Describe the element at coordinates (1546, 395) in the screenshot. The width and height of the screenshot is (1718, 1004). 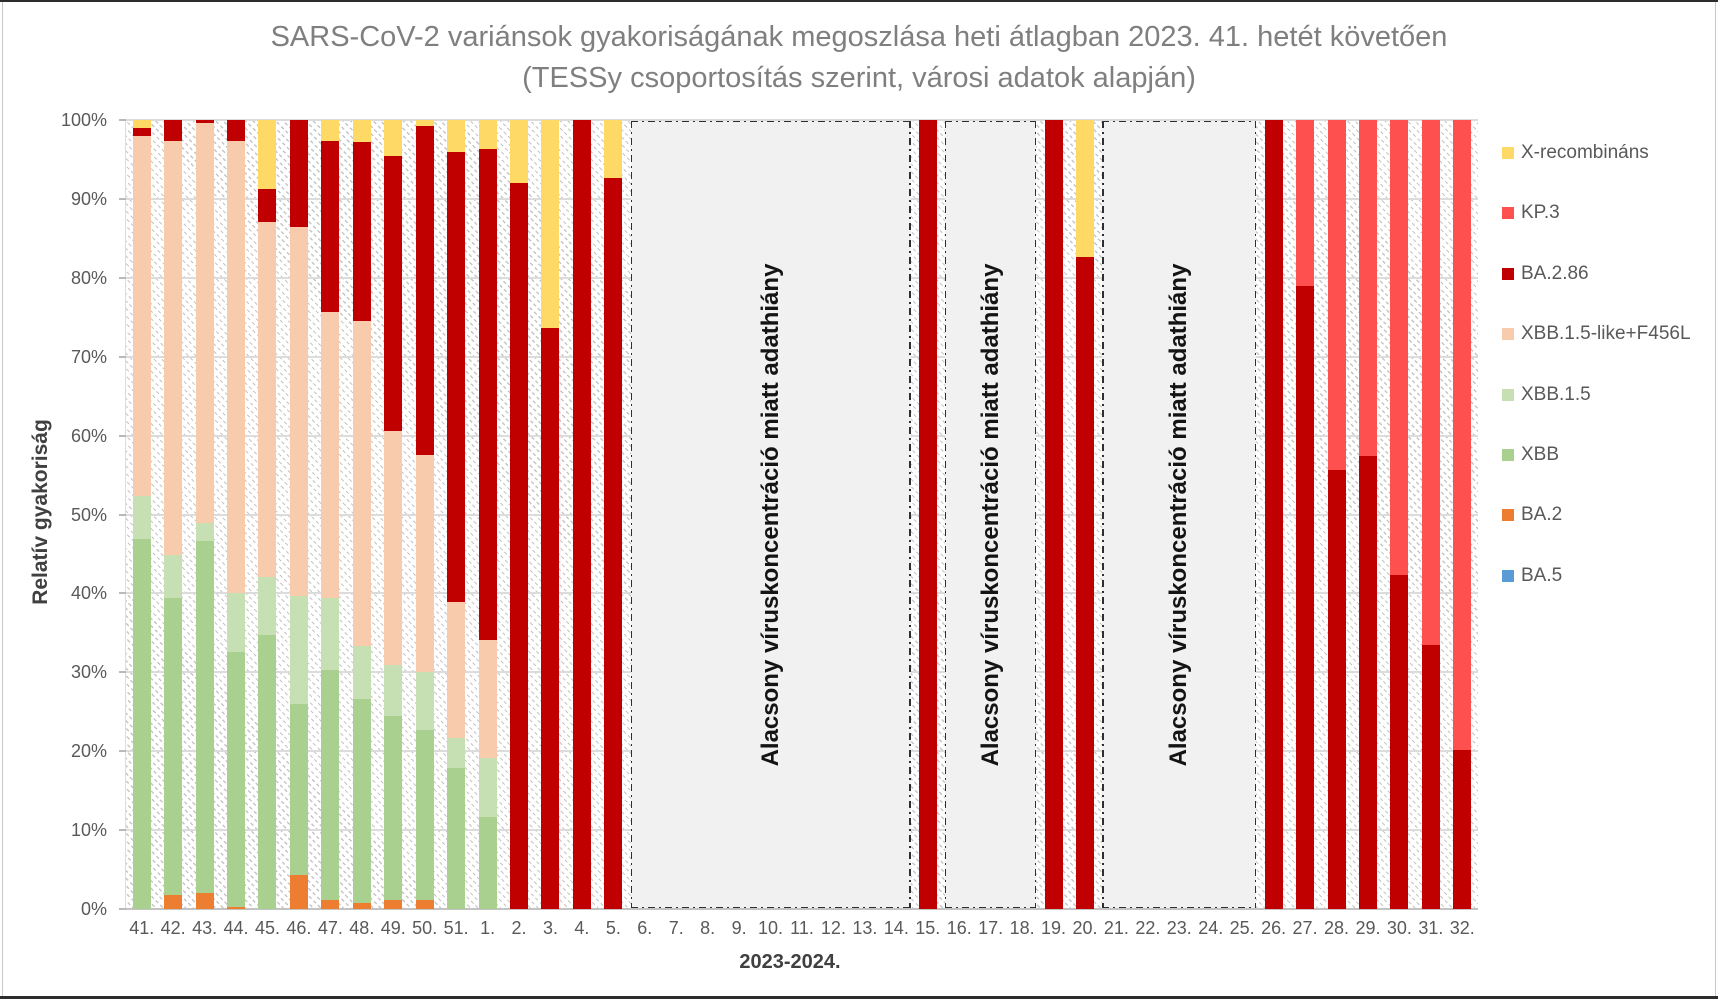
I see `legend-item-XBB.1.5: XBB.1.5` at that location.